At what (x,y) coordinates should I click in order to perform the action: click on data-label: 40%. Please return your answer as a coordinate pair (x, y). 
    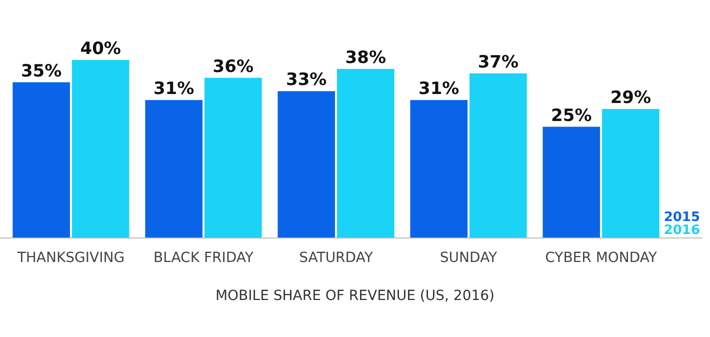
    Looking at the image, I should click on (100, 49).